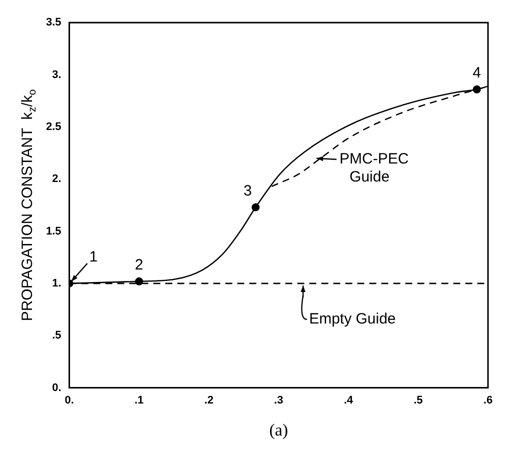 Image resolution: width=510 pixels, height=451 pixels. Describe the element at coordinates (69, 400) in the screenshot. I see `x-tick-label: 0.` at that location.